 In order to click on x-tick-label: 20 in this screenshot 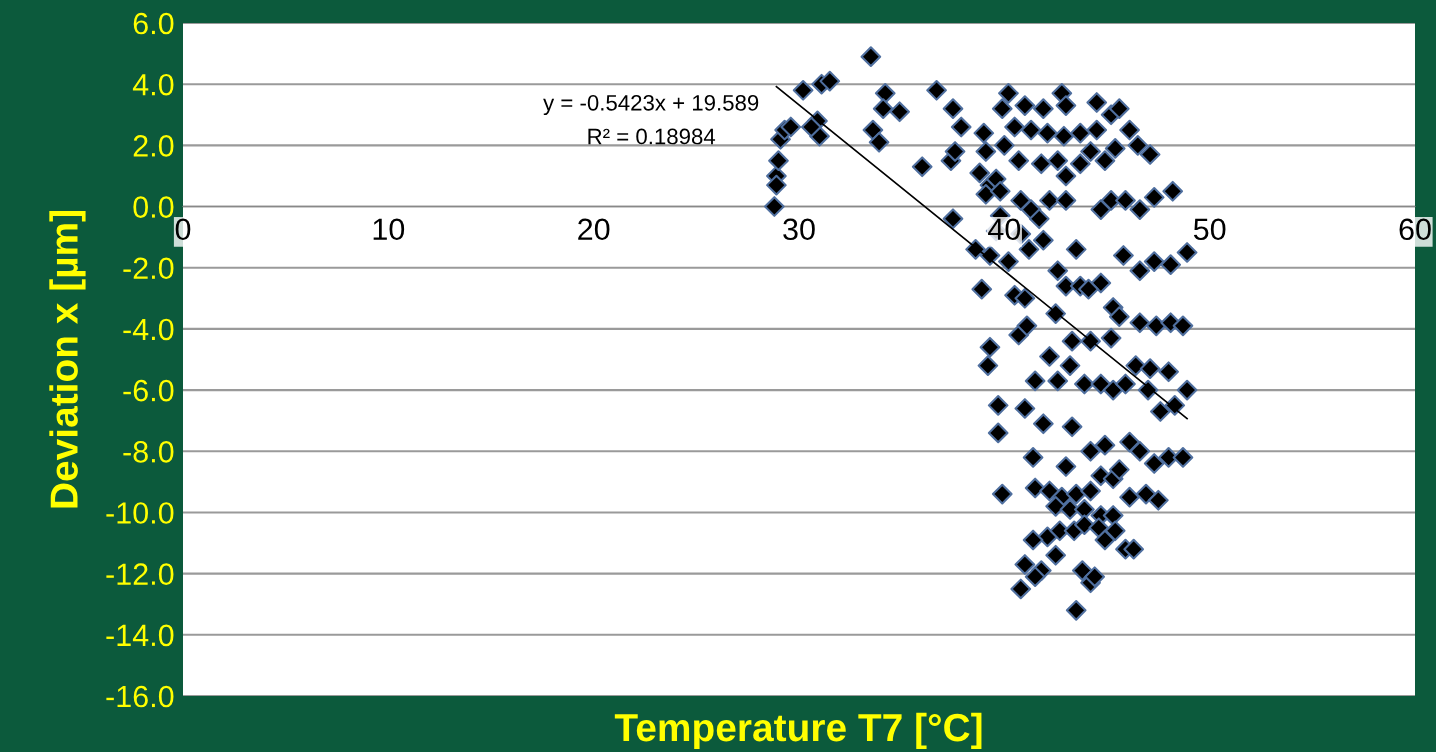, I will do `click(594, 229)`.